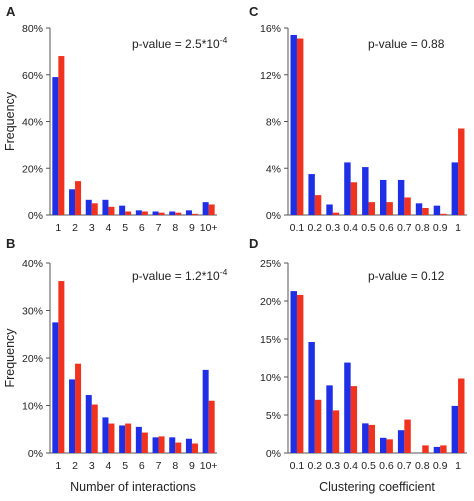 The image size is (474, 501). I want to click on x-tick-label-d-4: 0.5, so click(368, 466).